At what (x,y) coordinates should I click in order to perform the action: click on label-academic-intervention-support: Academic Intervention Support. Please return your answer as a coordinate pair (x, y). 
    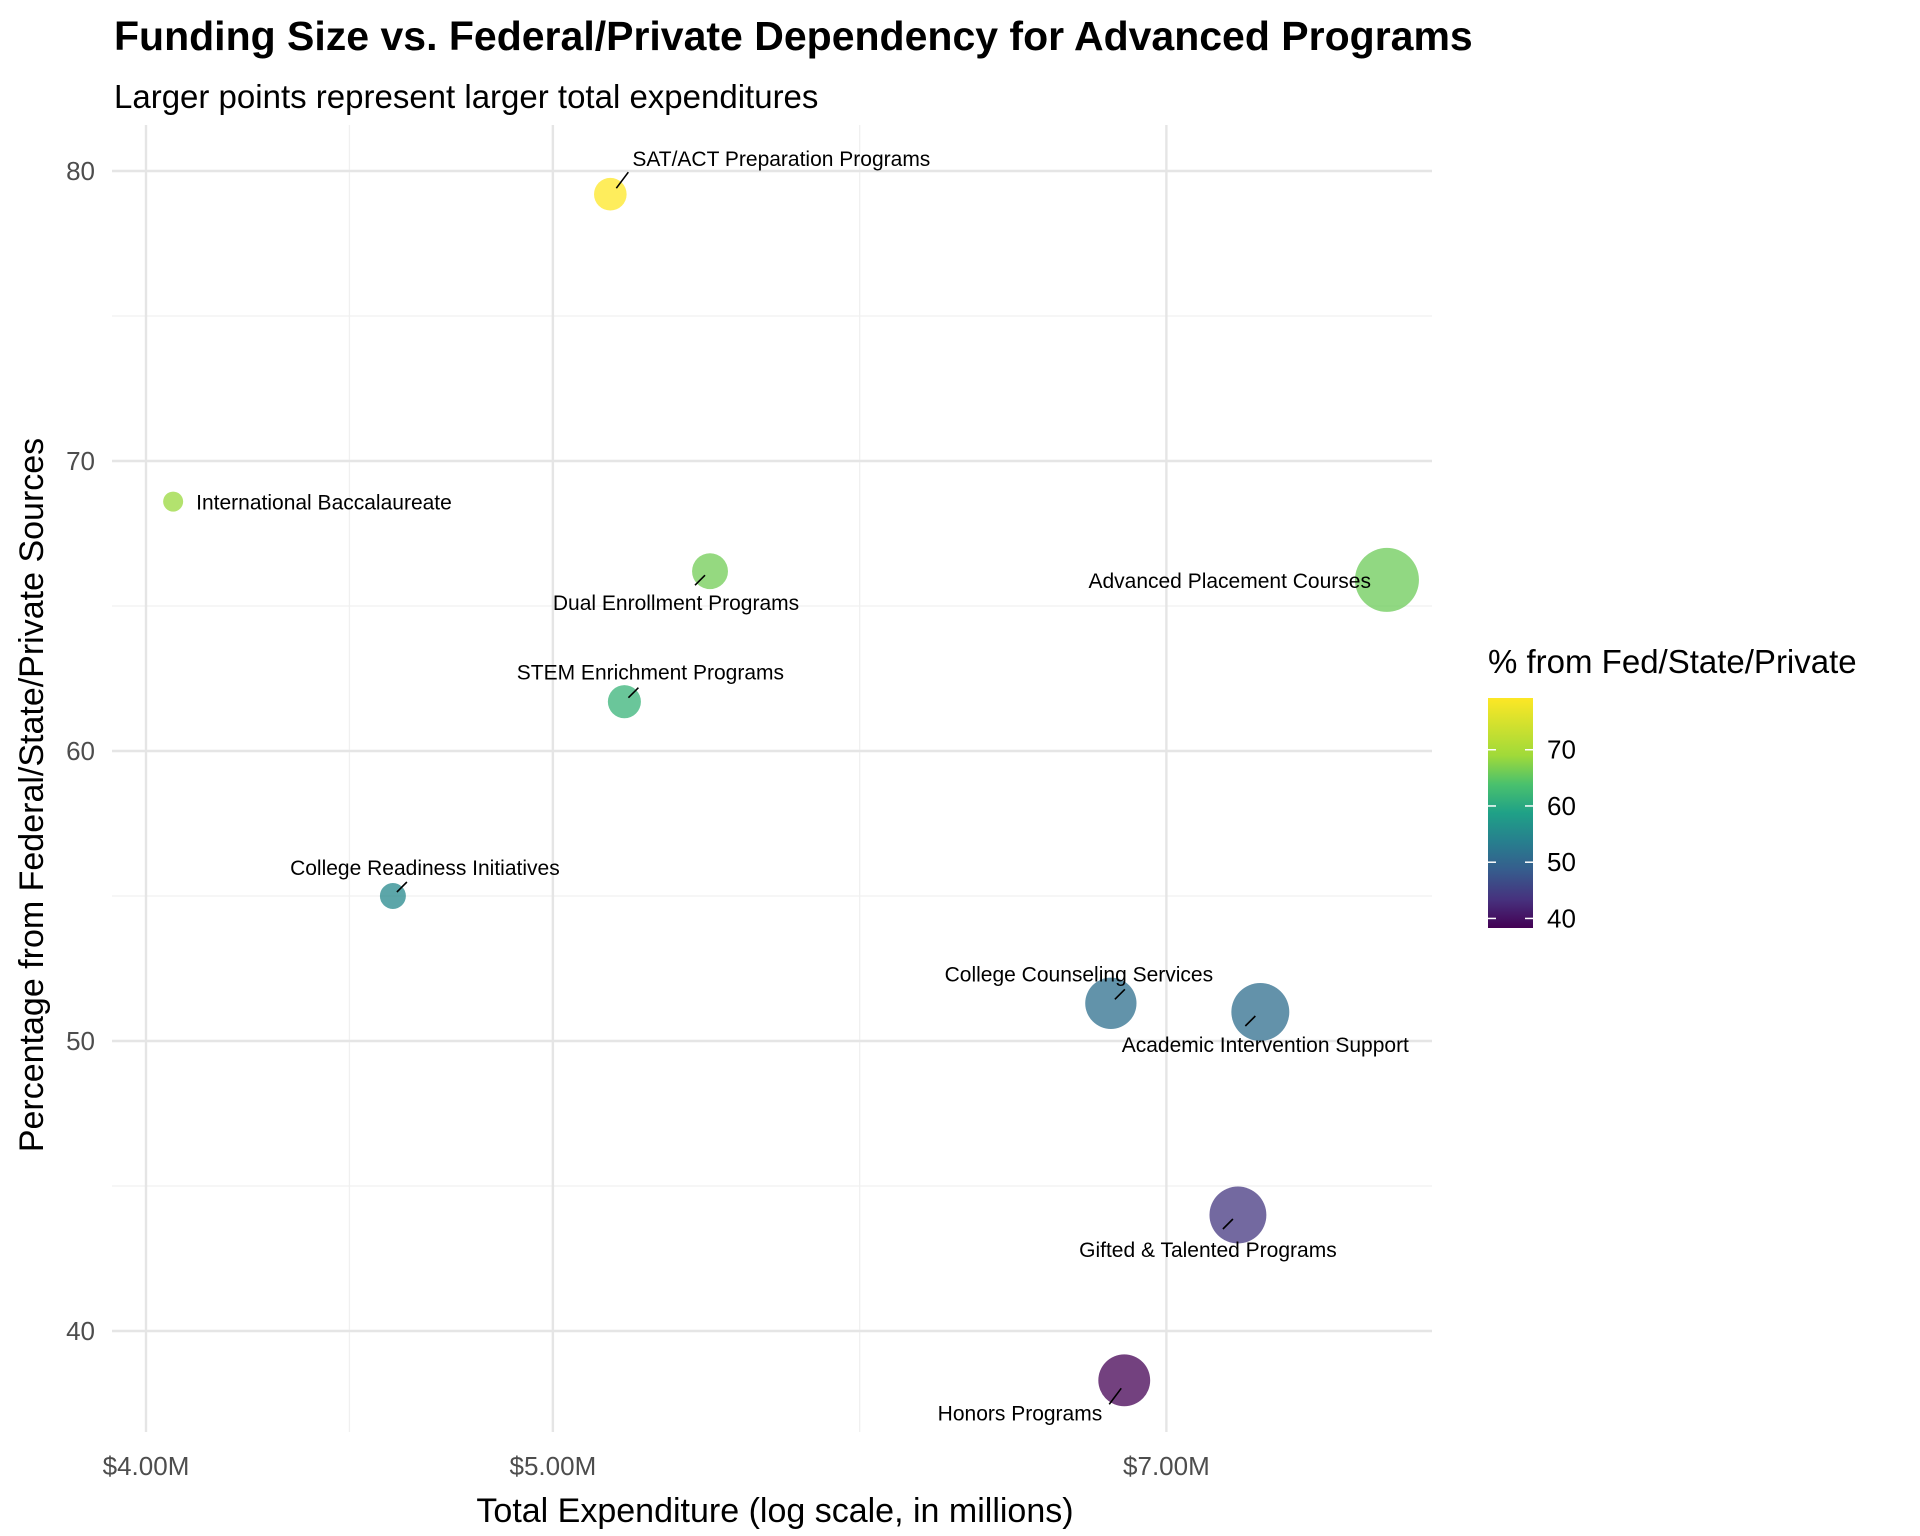
    Looking at the image, I should click on (1265, 1045).